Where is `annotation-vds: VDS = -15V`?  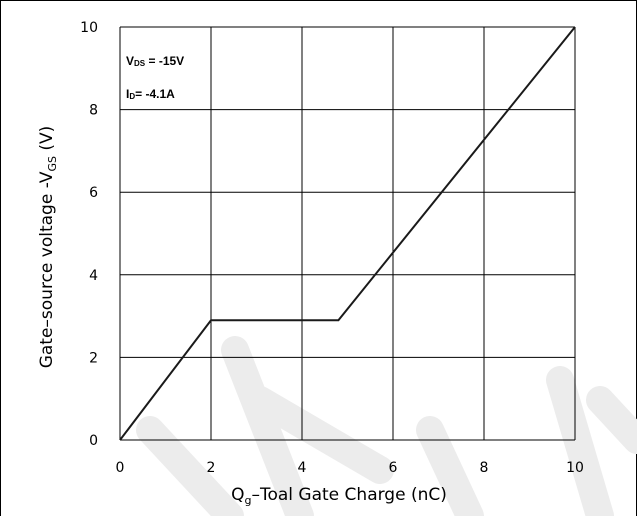
annotation-vds: VDS = -15V is located at coordinates (155, 61).